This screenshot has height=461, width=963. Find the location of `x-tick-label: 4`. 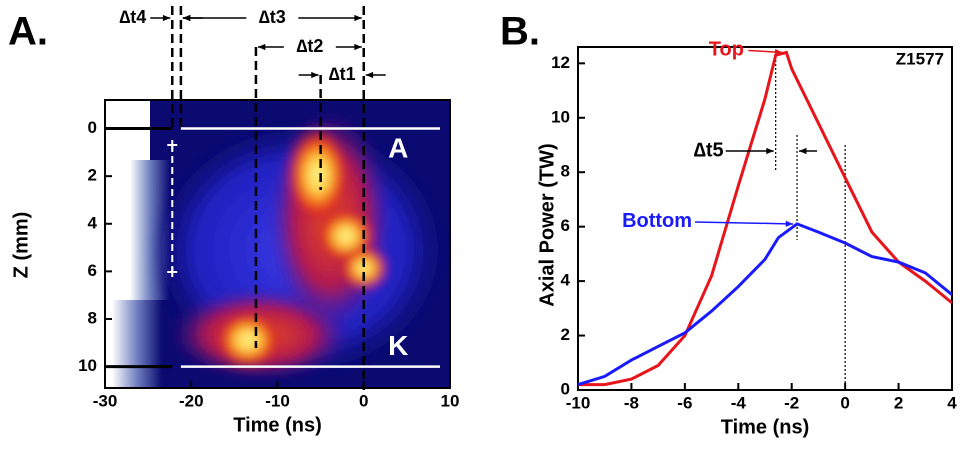

x-tick-label: 4 is located at coordinates (952, 402).